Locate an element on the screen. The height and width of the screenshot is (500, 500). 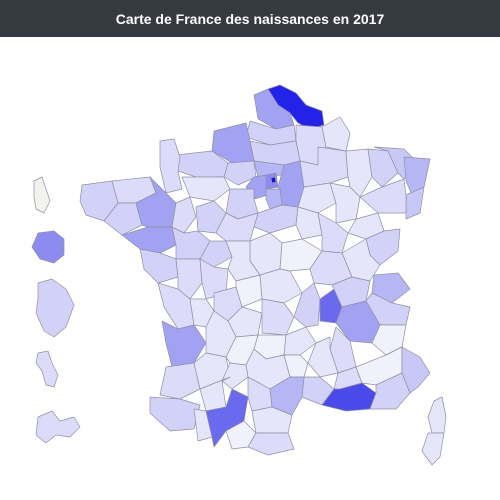
department-manche is located at coordinates (171, 166).